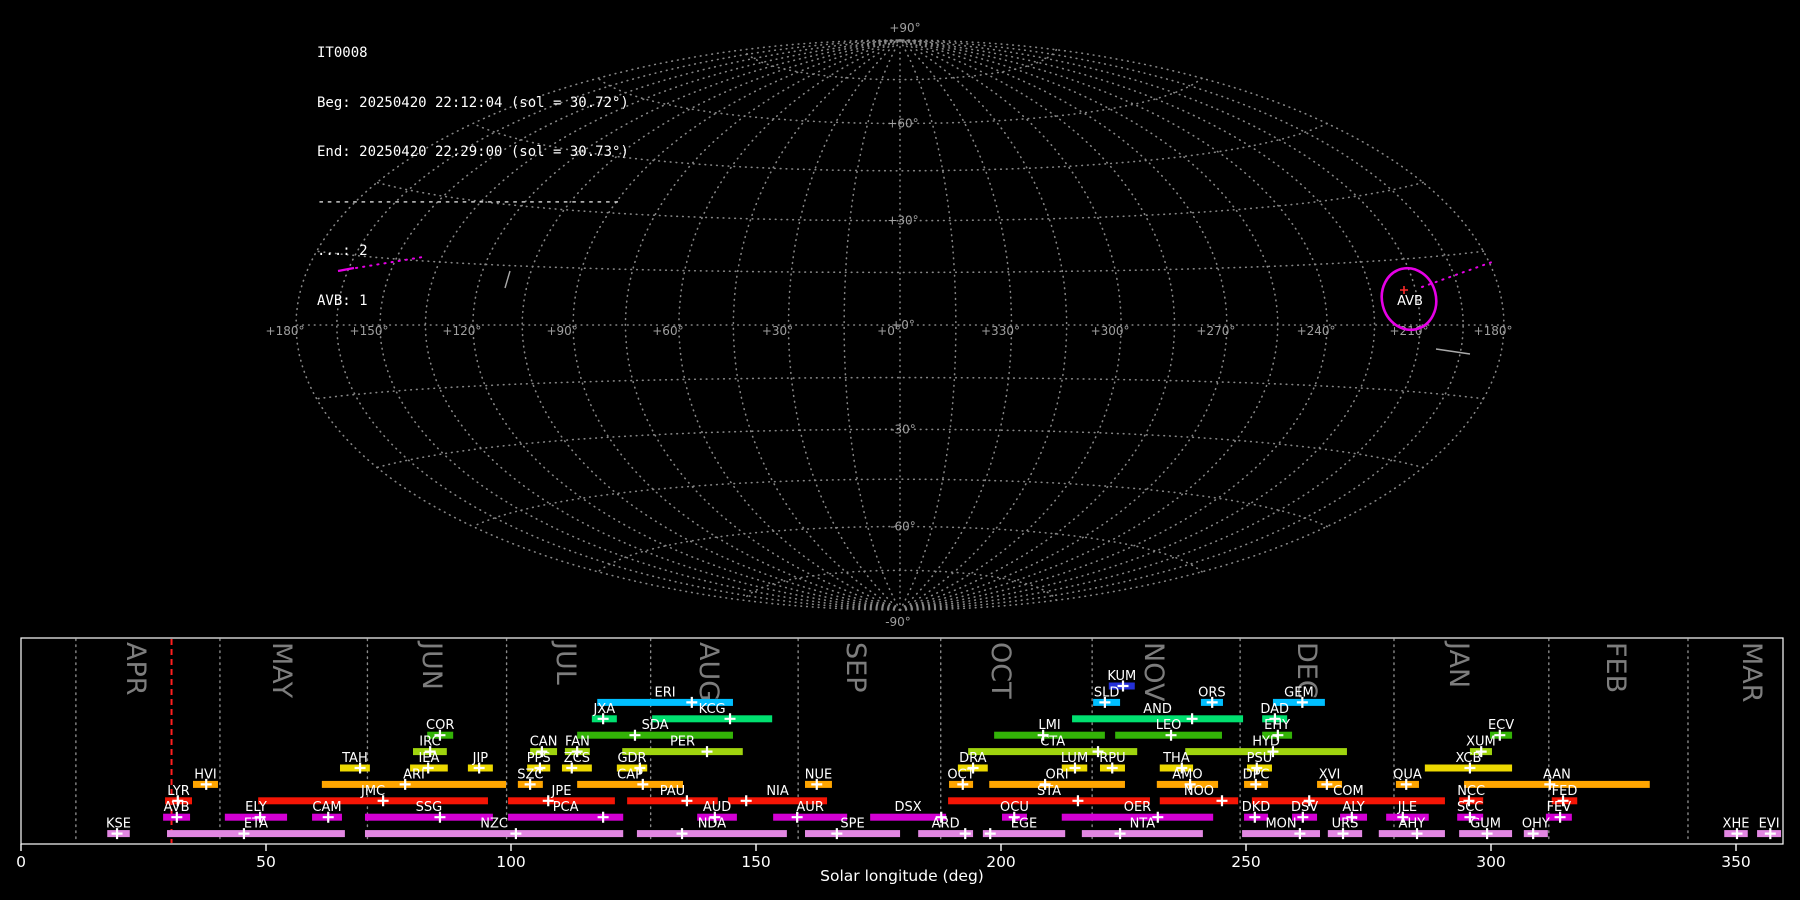  What do you see at coordinates (902, 876) in the screenshot?
I see `x-axis-title: Solar longitude (deg)` at bounding box center [902, 876].